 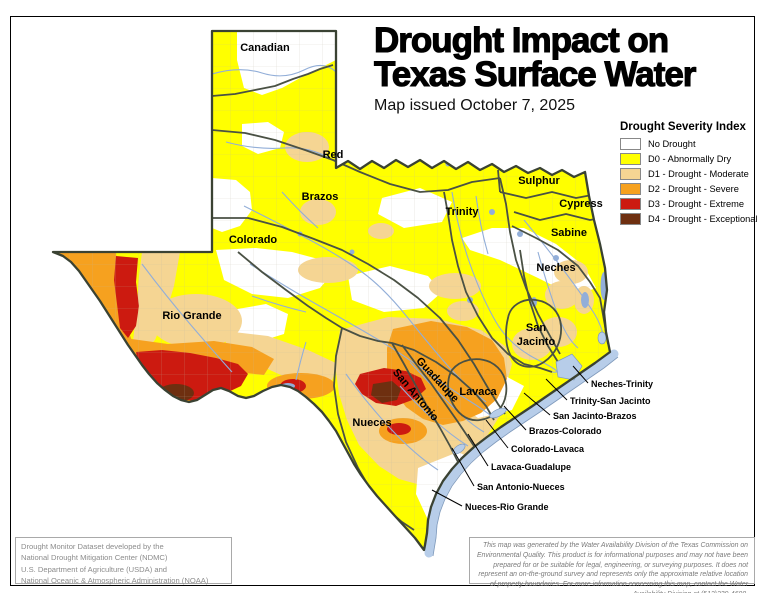 I want to click on basin-label-neches: Neches, so click(x=555, y=268).